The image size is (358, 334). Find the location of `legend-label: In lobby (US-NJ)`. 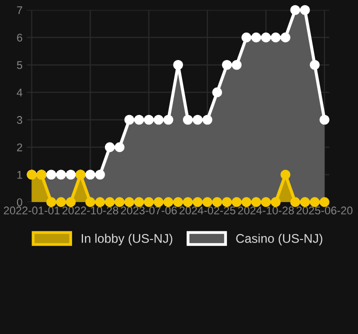

legend-label: In lobby (US-NJ) is located at coordinates (127, 240).